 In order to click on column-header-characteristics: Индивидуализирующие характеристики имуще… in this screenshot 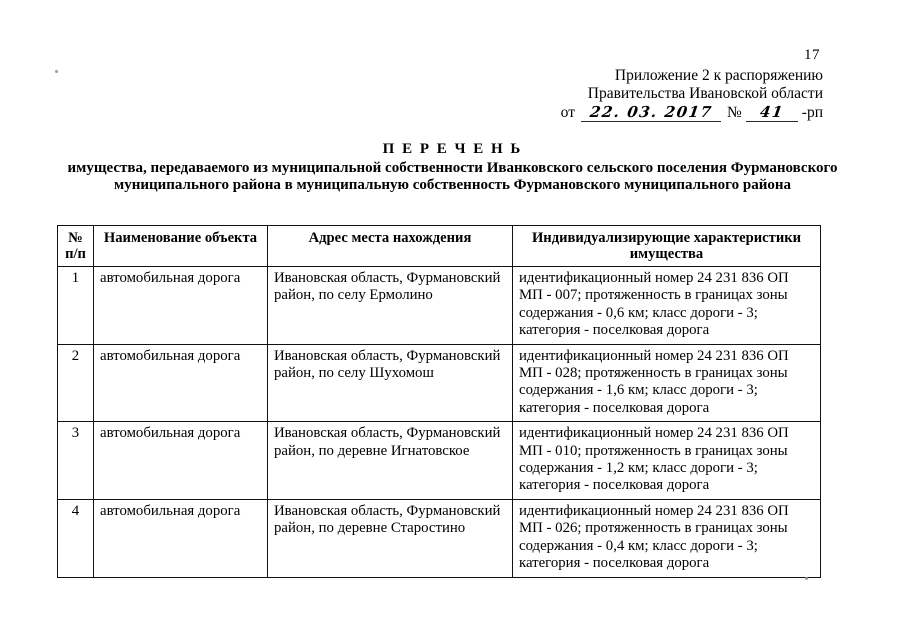, I will do `click(666, 246)`.